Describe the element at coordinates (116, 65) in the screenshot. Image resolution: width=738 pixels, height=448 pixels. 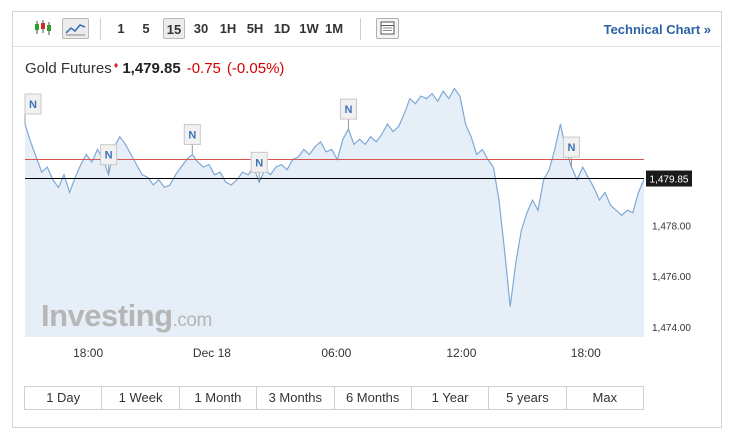
I see `down-arrow-icon: ♦` at that location.